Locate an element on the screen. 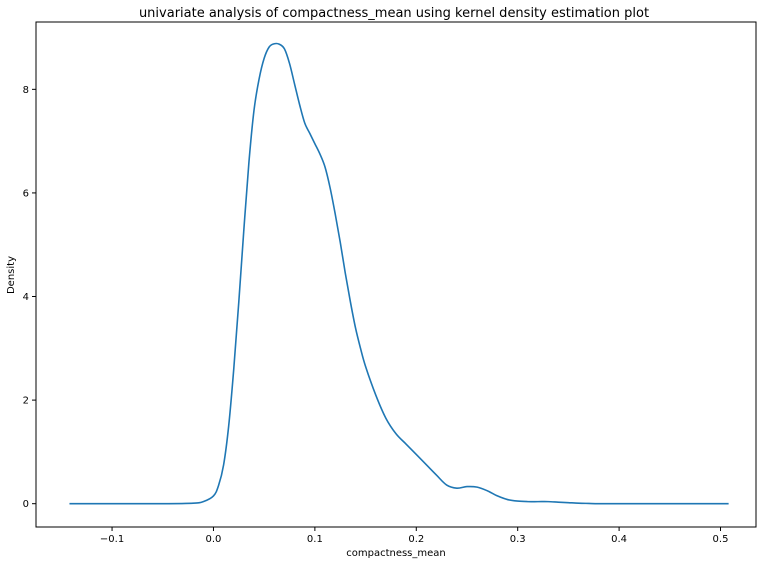 The width and height of the screenshot is (761, 565). y-tick-label: 8 is located at coordinates (26, 90).